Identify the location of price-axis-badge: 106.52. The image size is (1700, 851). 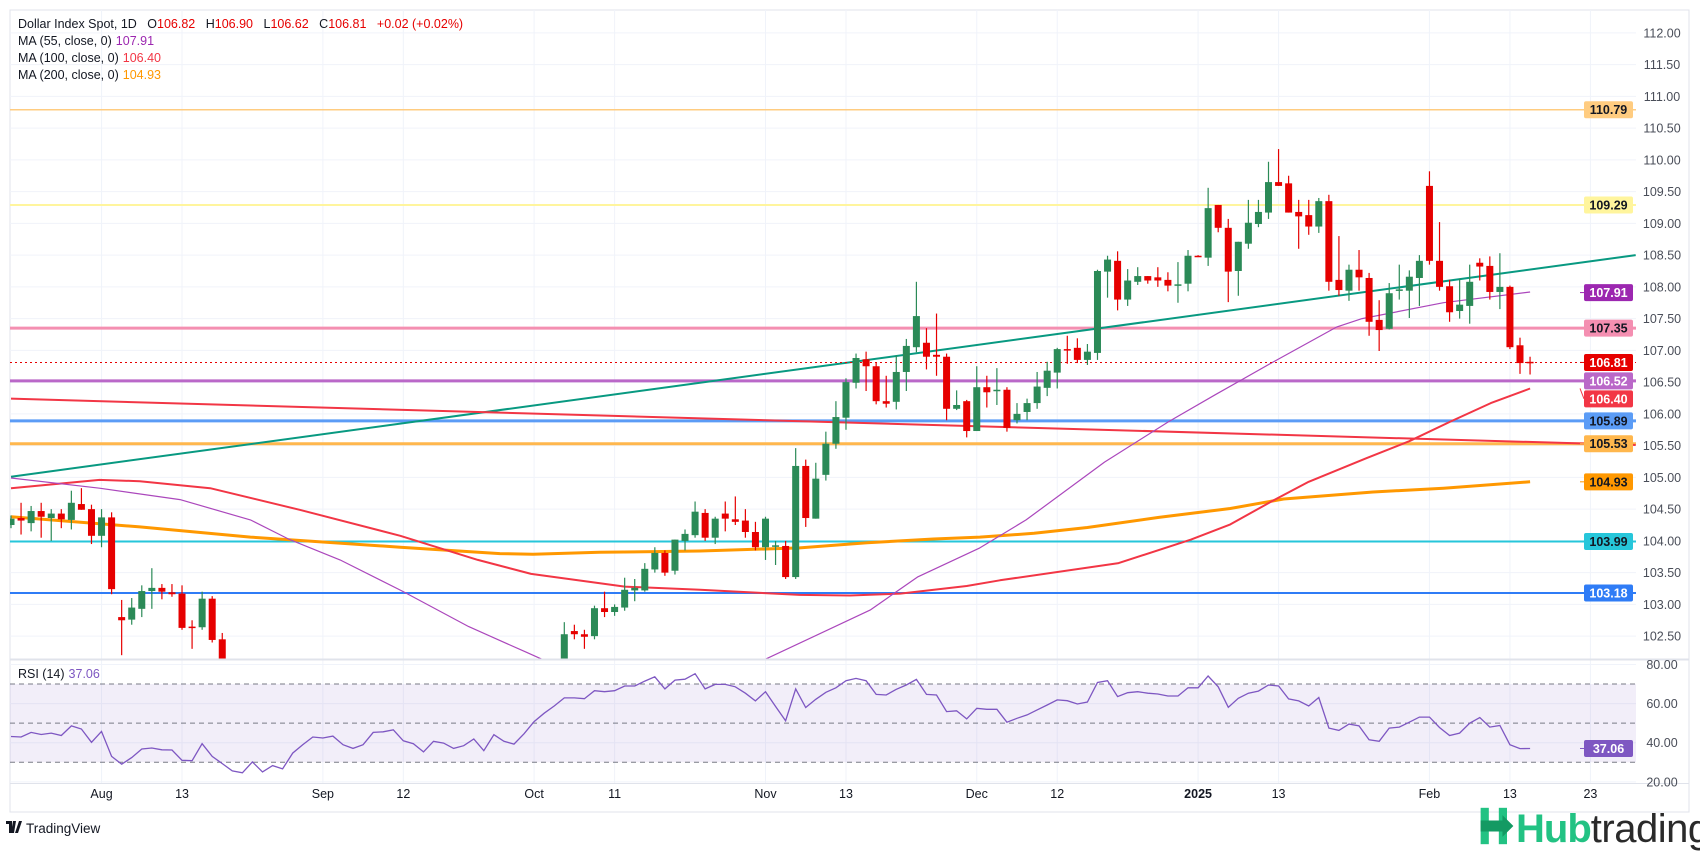
(1606, 381).